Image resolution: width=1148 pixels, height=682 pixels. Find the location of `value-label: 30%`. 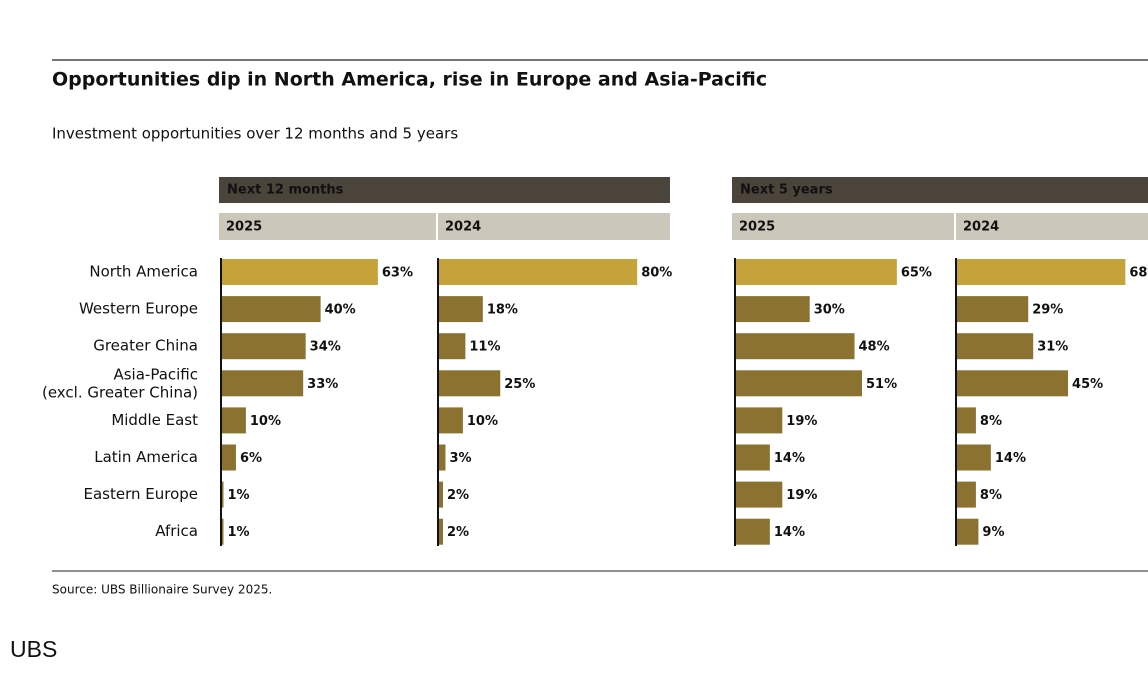

value-label: 30% is located at coordinates (829, 310).